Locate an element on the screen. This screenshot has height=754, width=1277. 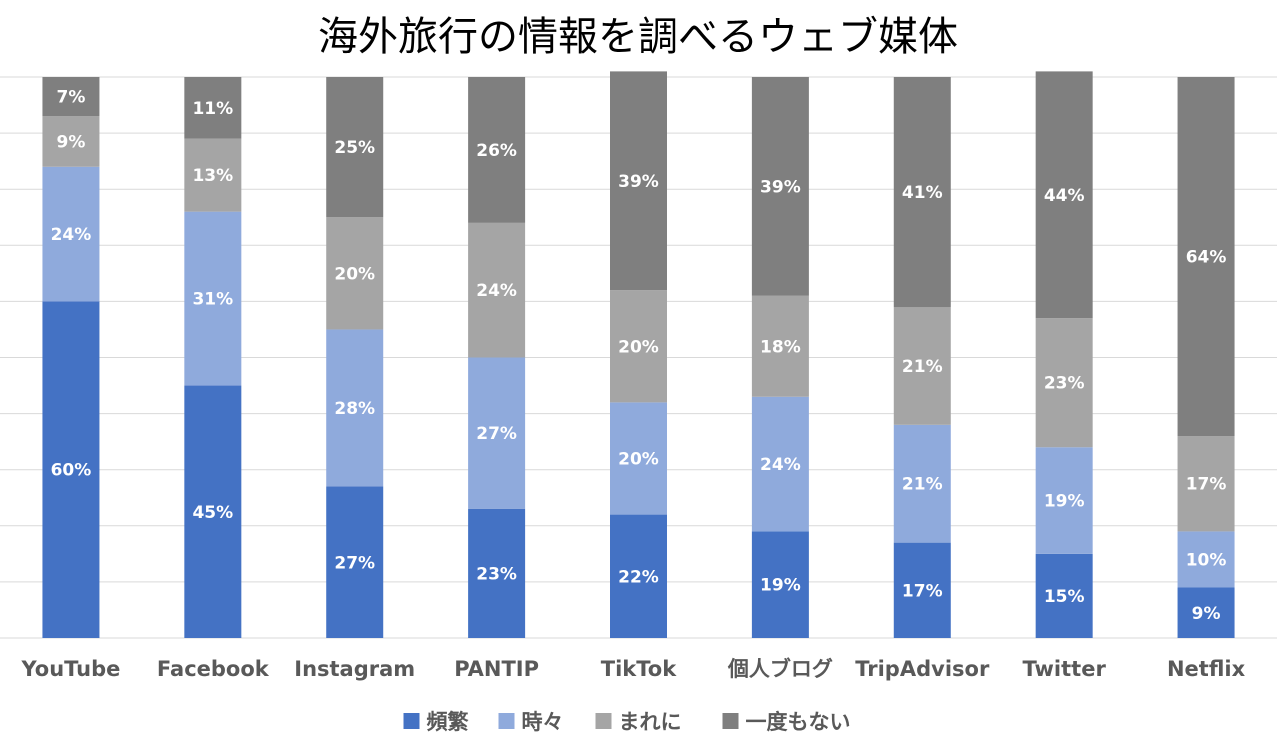
x-tick-label: 個人ブログ is located at coordinates (780, 669).